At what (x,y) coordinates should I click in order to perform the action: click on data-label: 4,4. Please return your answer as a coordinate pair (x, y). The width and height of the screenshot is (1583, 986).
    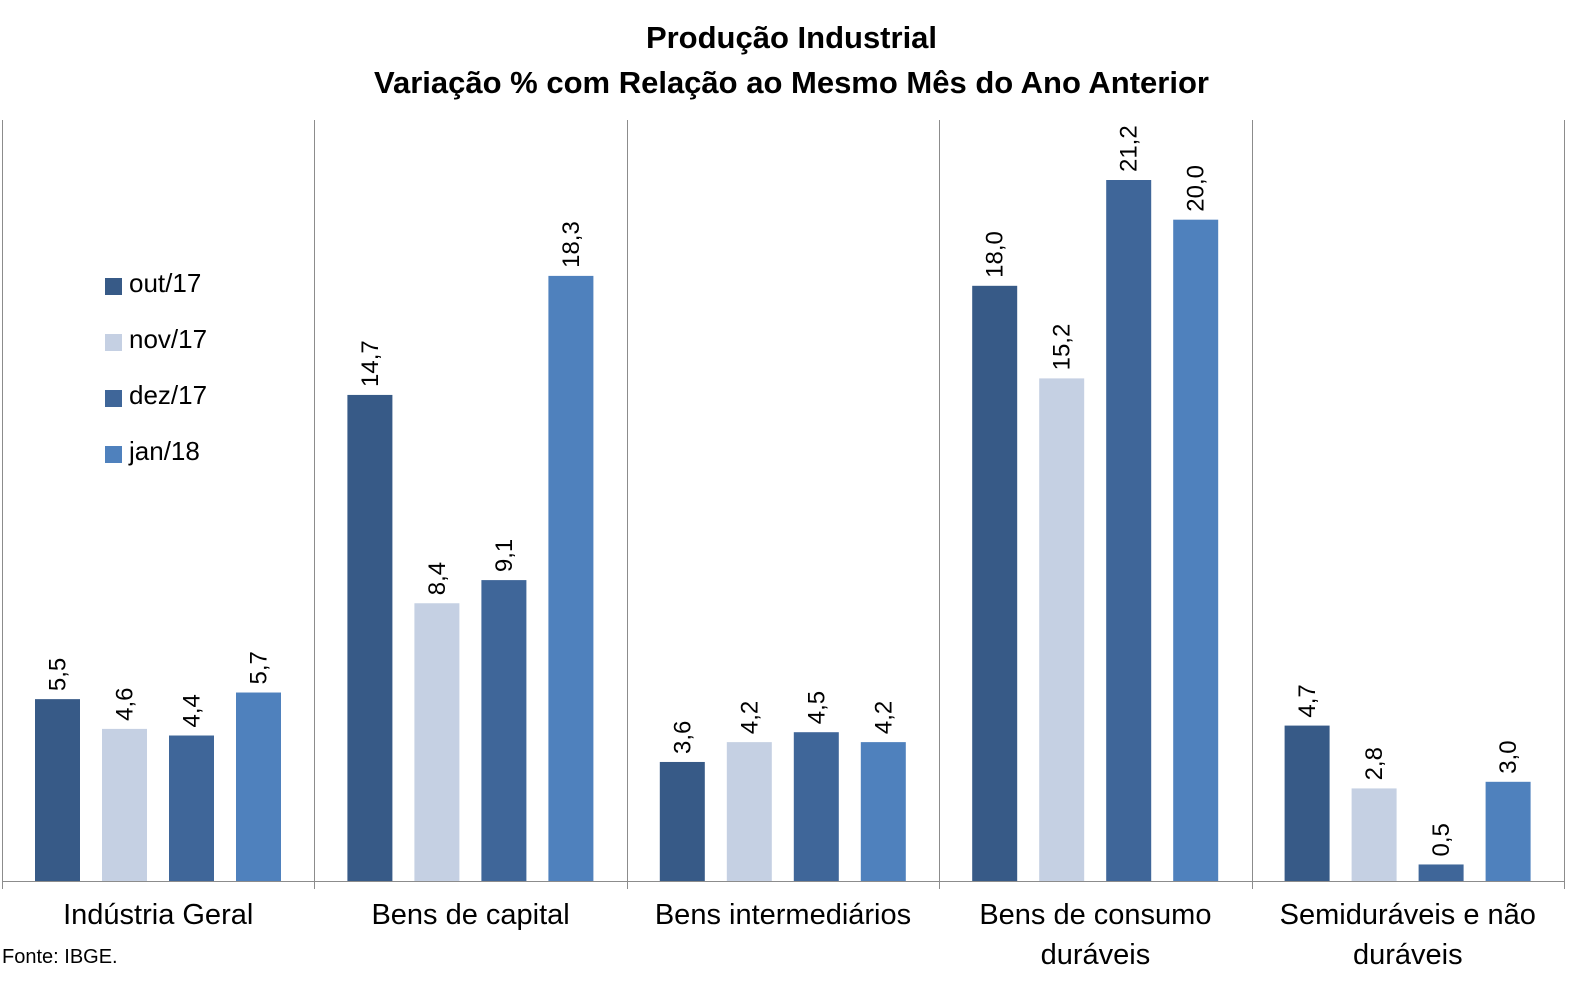
    Looking at the image, I should click on (192, 710).